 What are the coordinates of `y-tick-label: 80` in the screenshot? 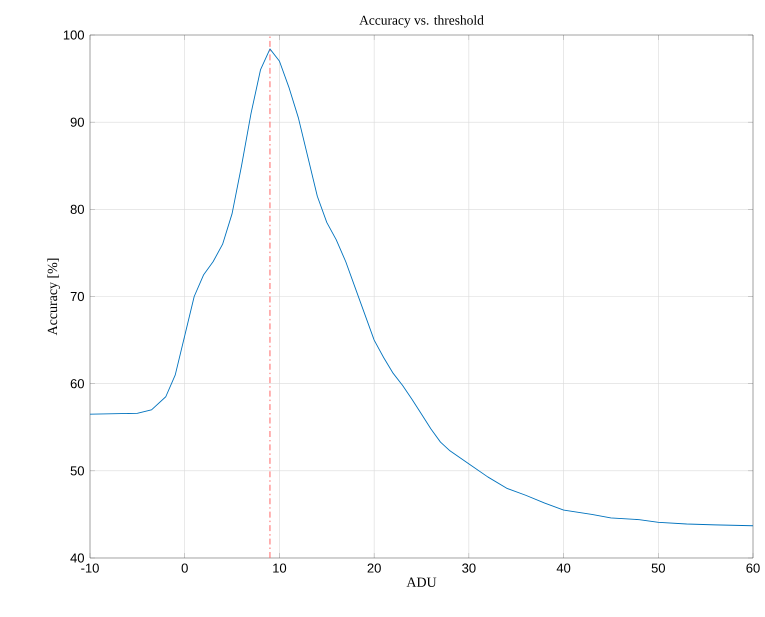 It's located at (77, 209).